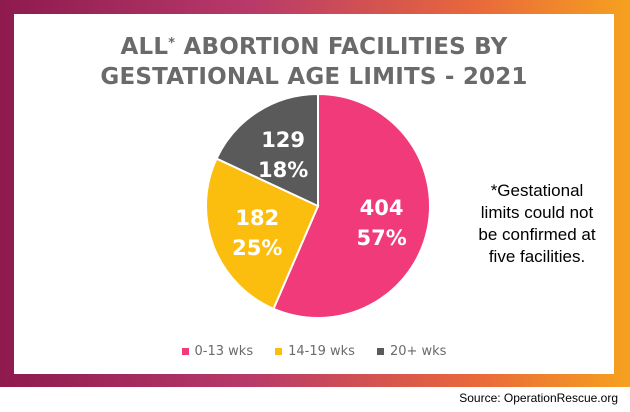 The image size is (630, 412). Describe the element at coordinates (257, 248) in the screenshot. I see `slice-percent-label: 25%` at that location.